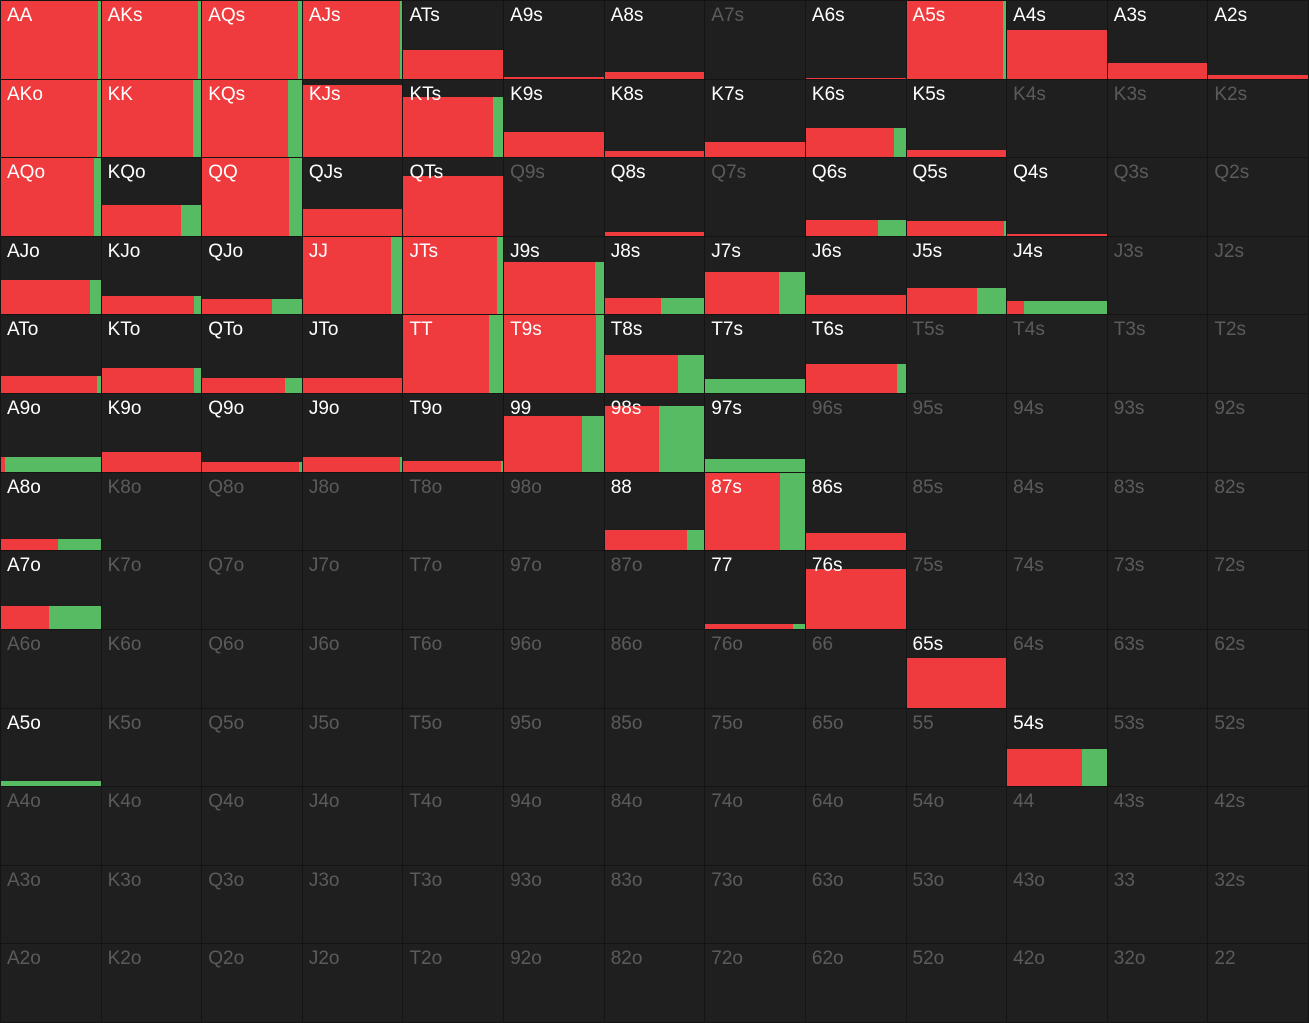 The height and width of the screenshot is (1023, 1309). What do you see at coordinates (654, 826) in the screenshot?
I see `hand-cell-84o: 84o` at bounding box center [654, 826].